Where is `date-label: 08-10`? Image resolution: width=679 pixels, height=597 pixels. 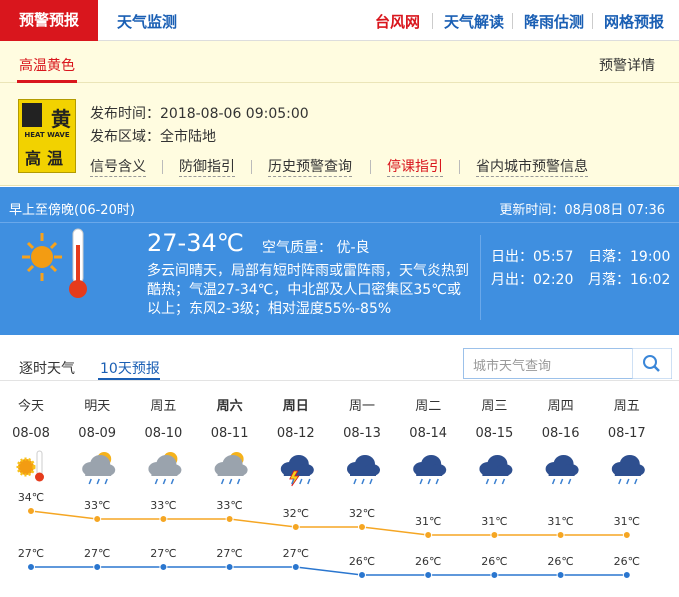 date-label: 08-10 is located at coordinates (164, 433).